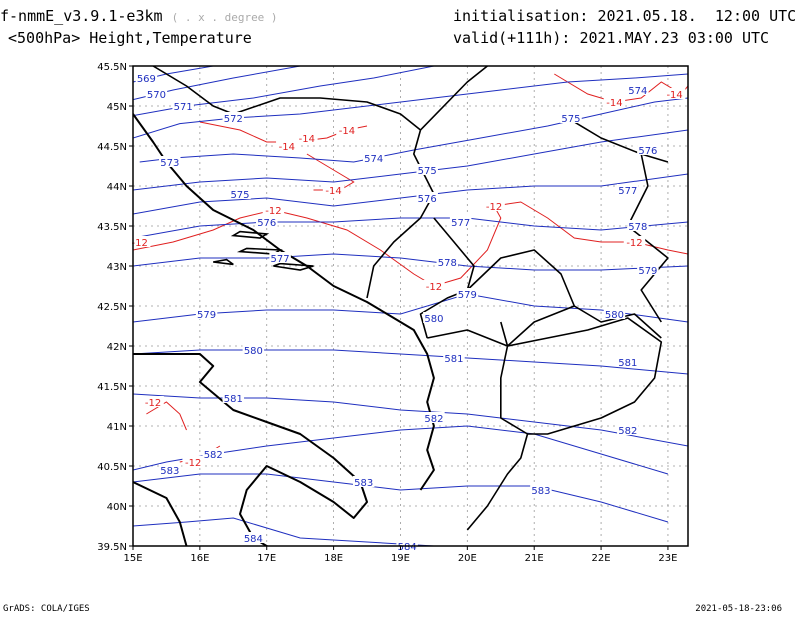 The image size is (800, 618). Describe the element at coordinates (410, 244) in the screenshot. I see `temperature-isoline` at that location.